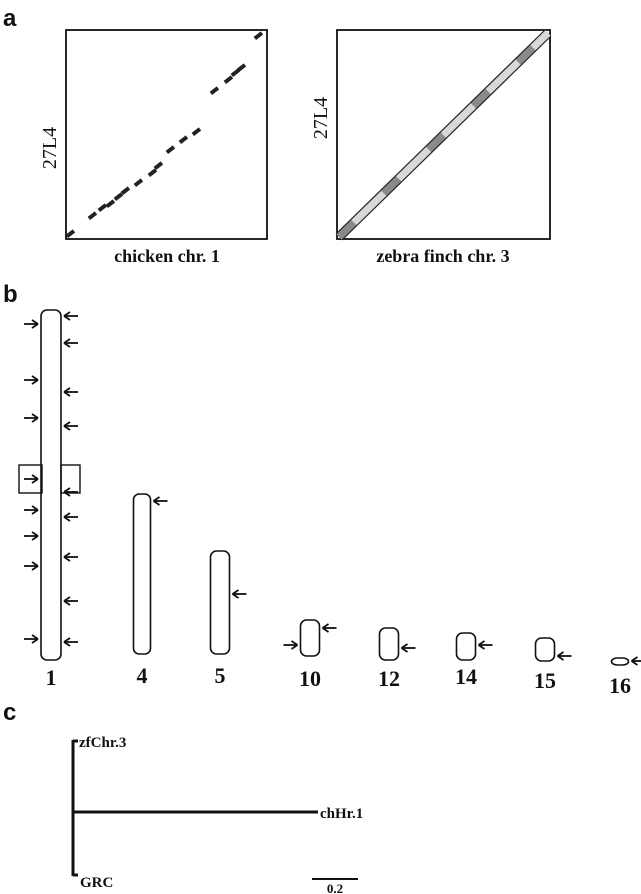 The image size is (641, 894). I want to click on tree-label-bottom: GRC, so click(96, 883).